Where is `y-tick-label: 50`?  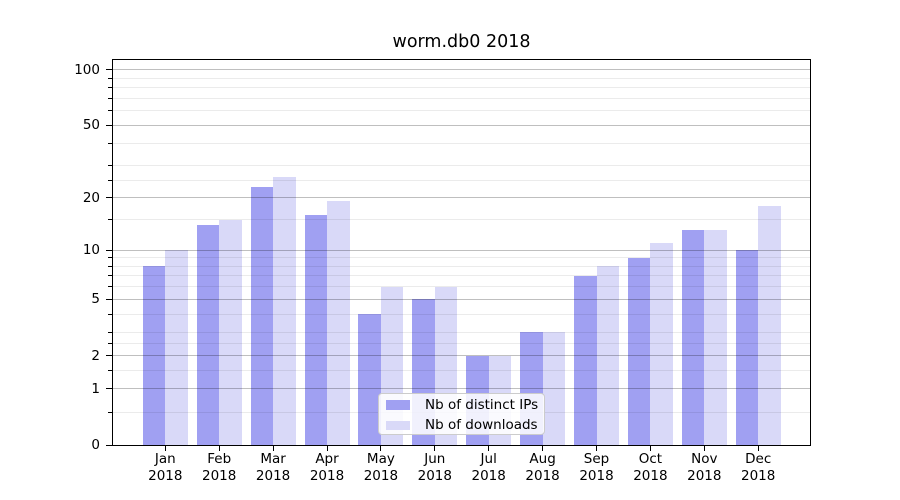
y-tick-label: 50 is located at coordinates (91, 125).